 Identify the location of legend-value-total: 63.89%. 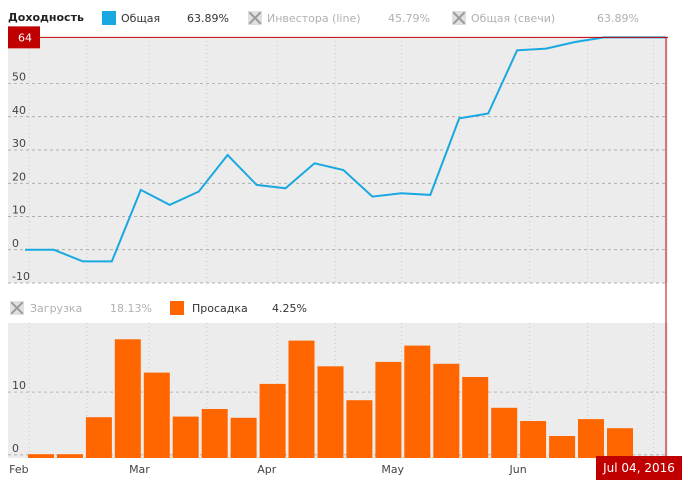
(208, 18).